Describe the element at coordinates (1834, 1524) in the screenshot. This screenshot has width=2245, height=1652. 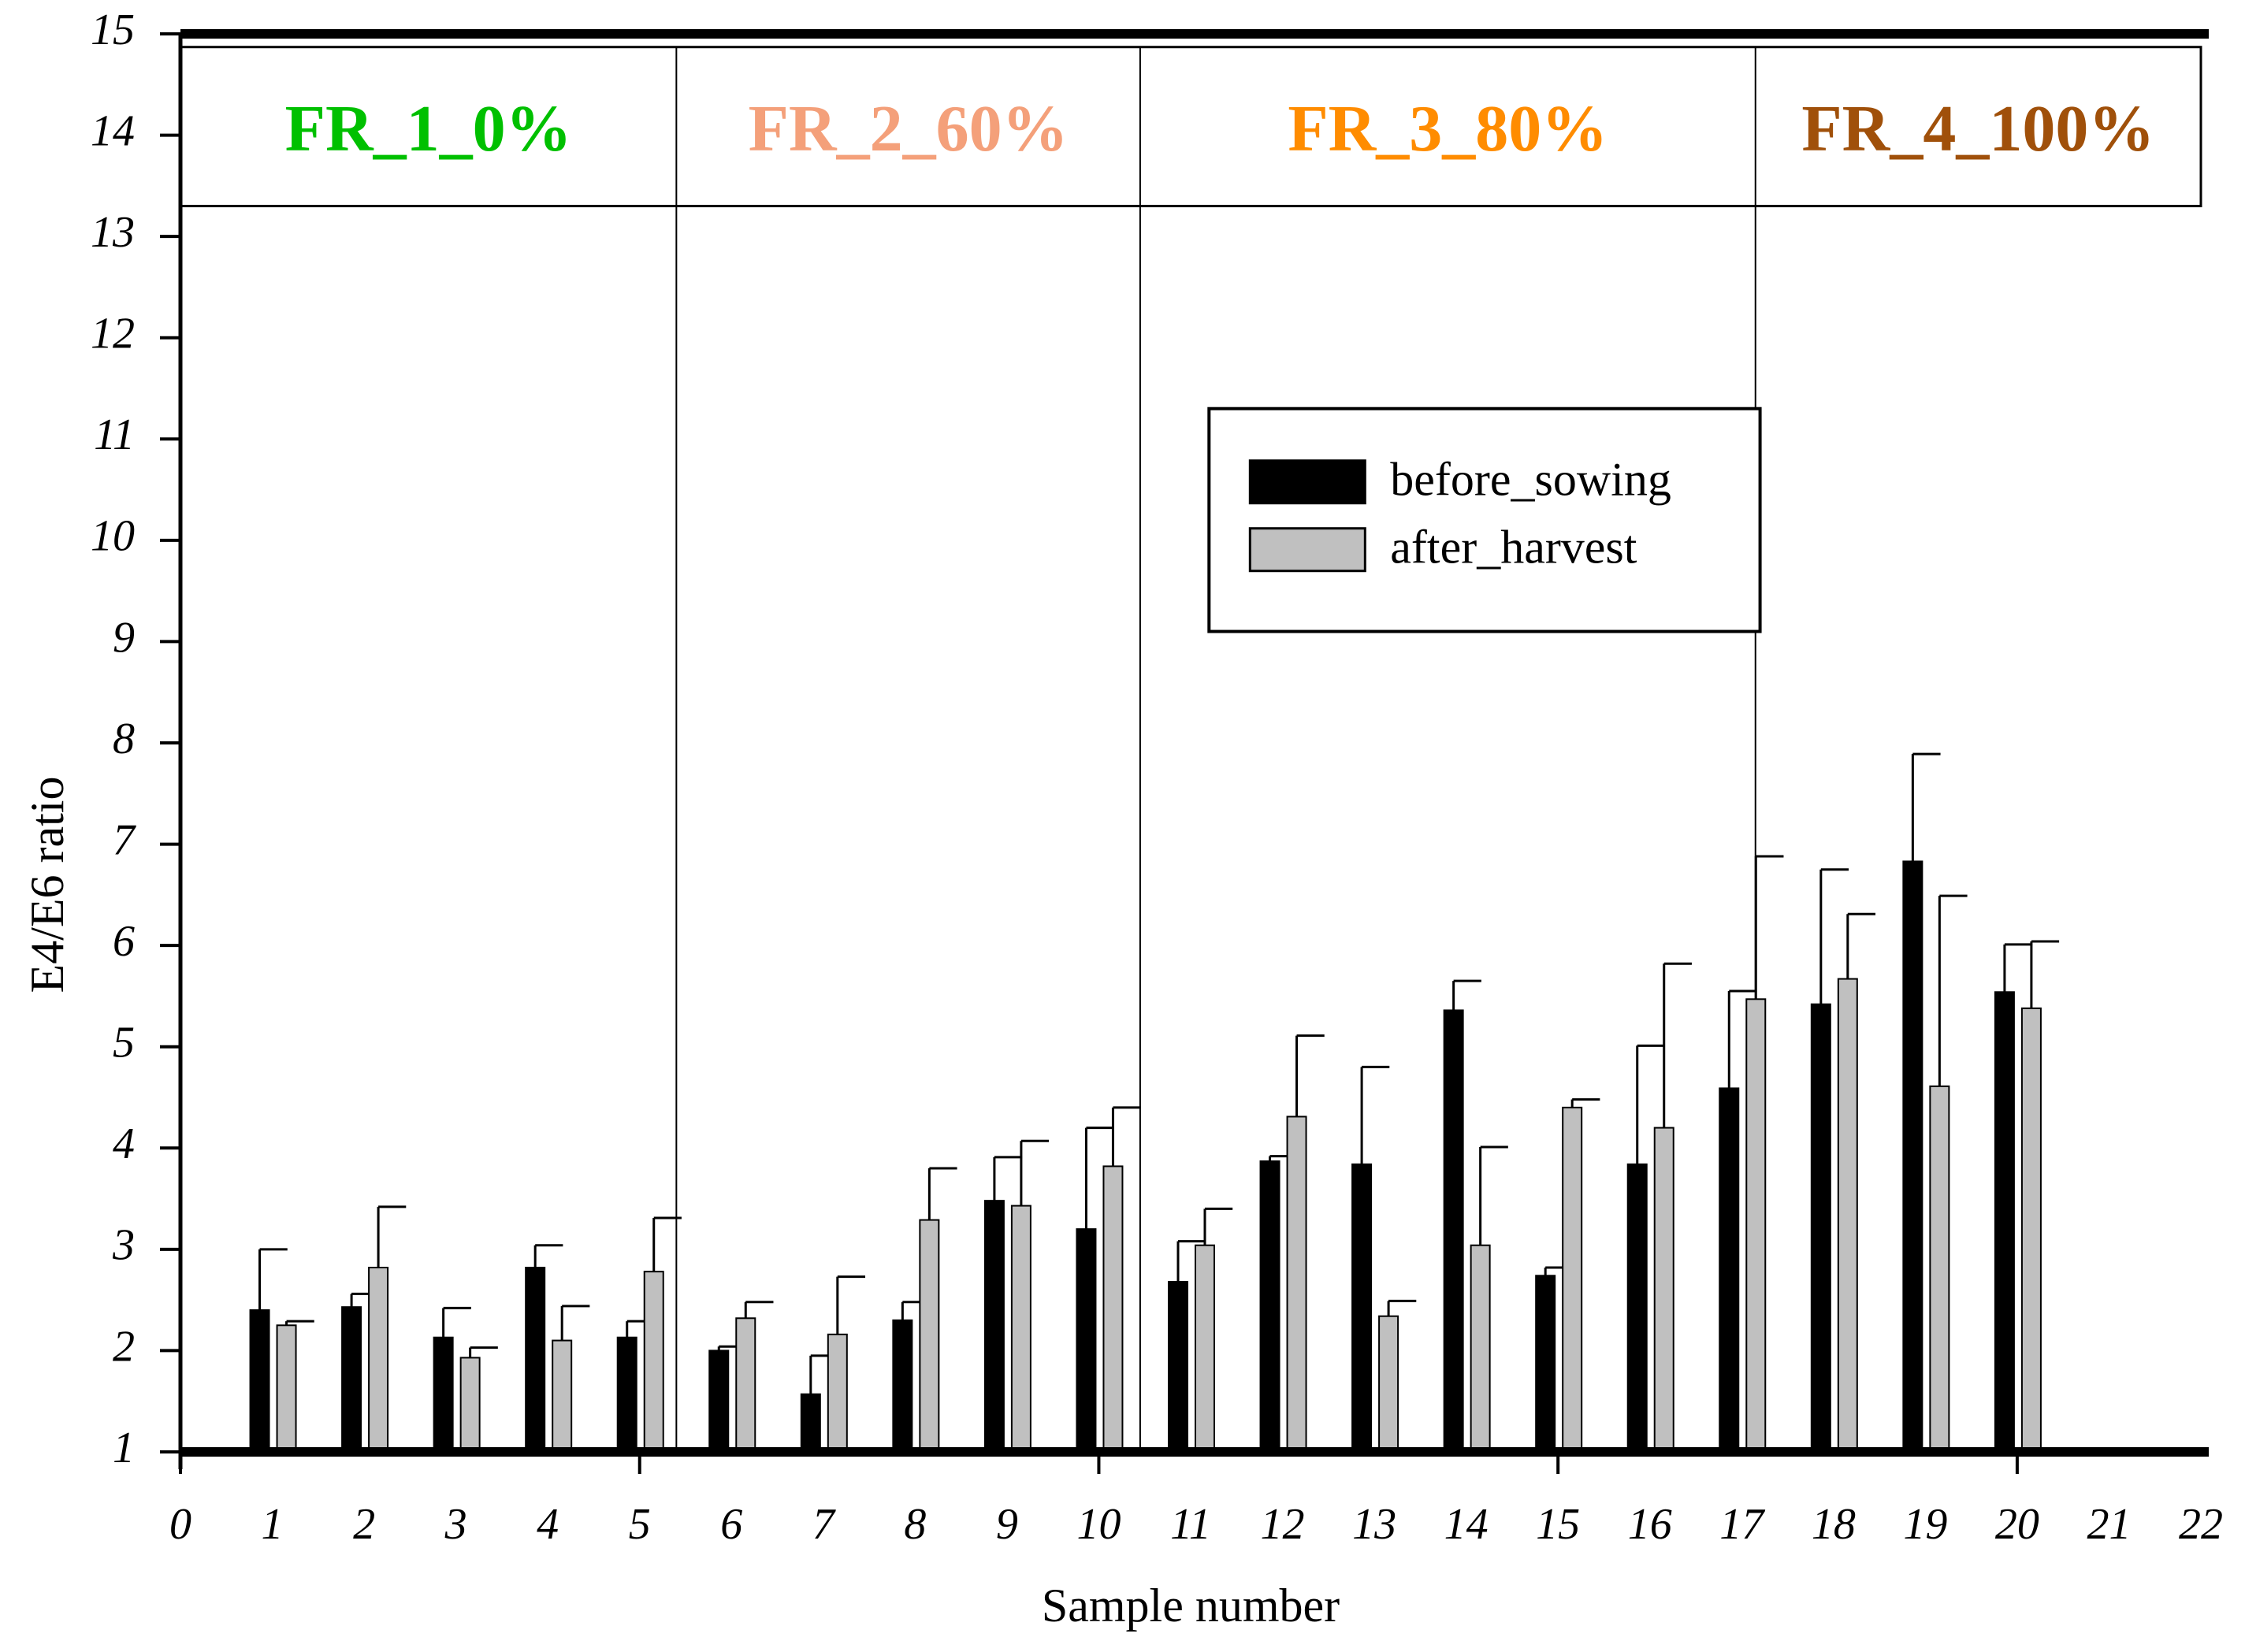
I see `x-tick-label: 18` at that location.